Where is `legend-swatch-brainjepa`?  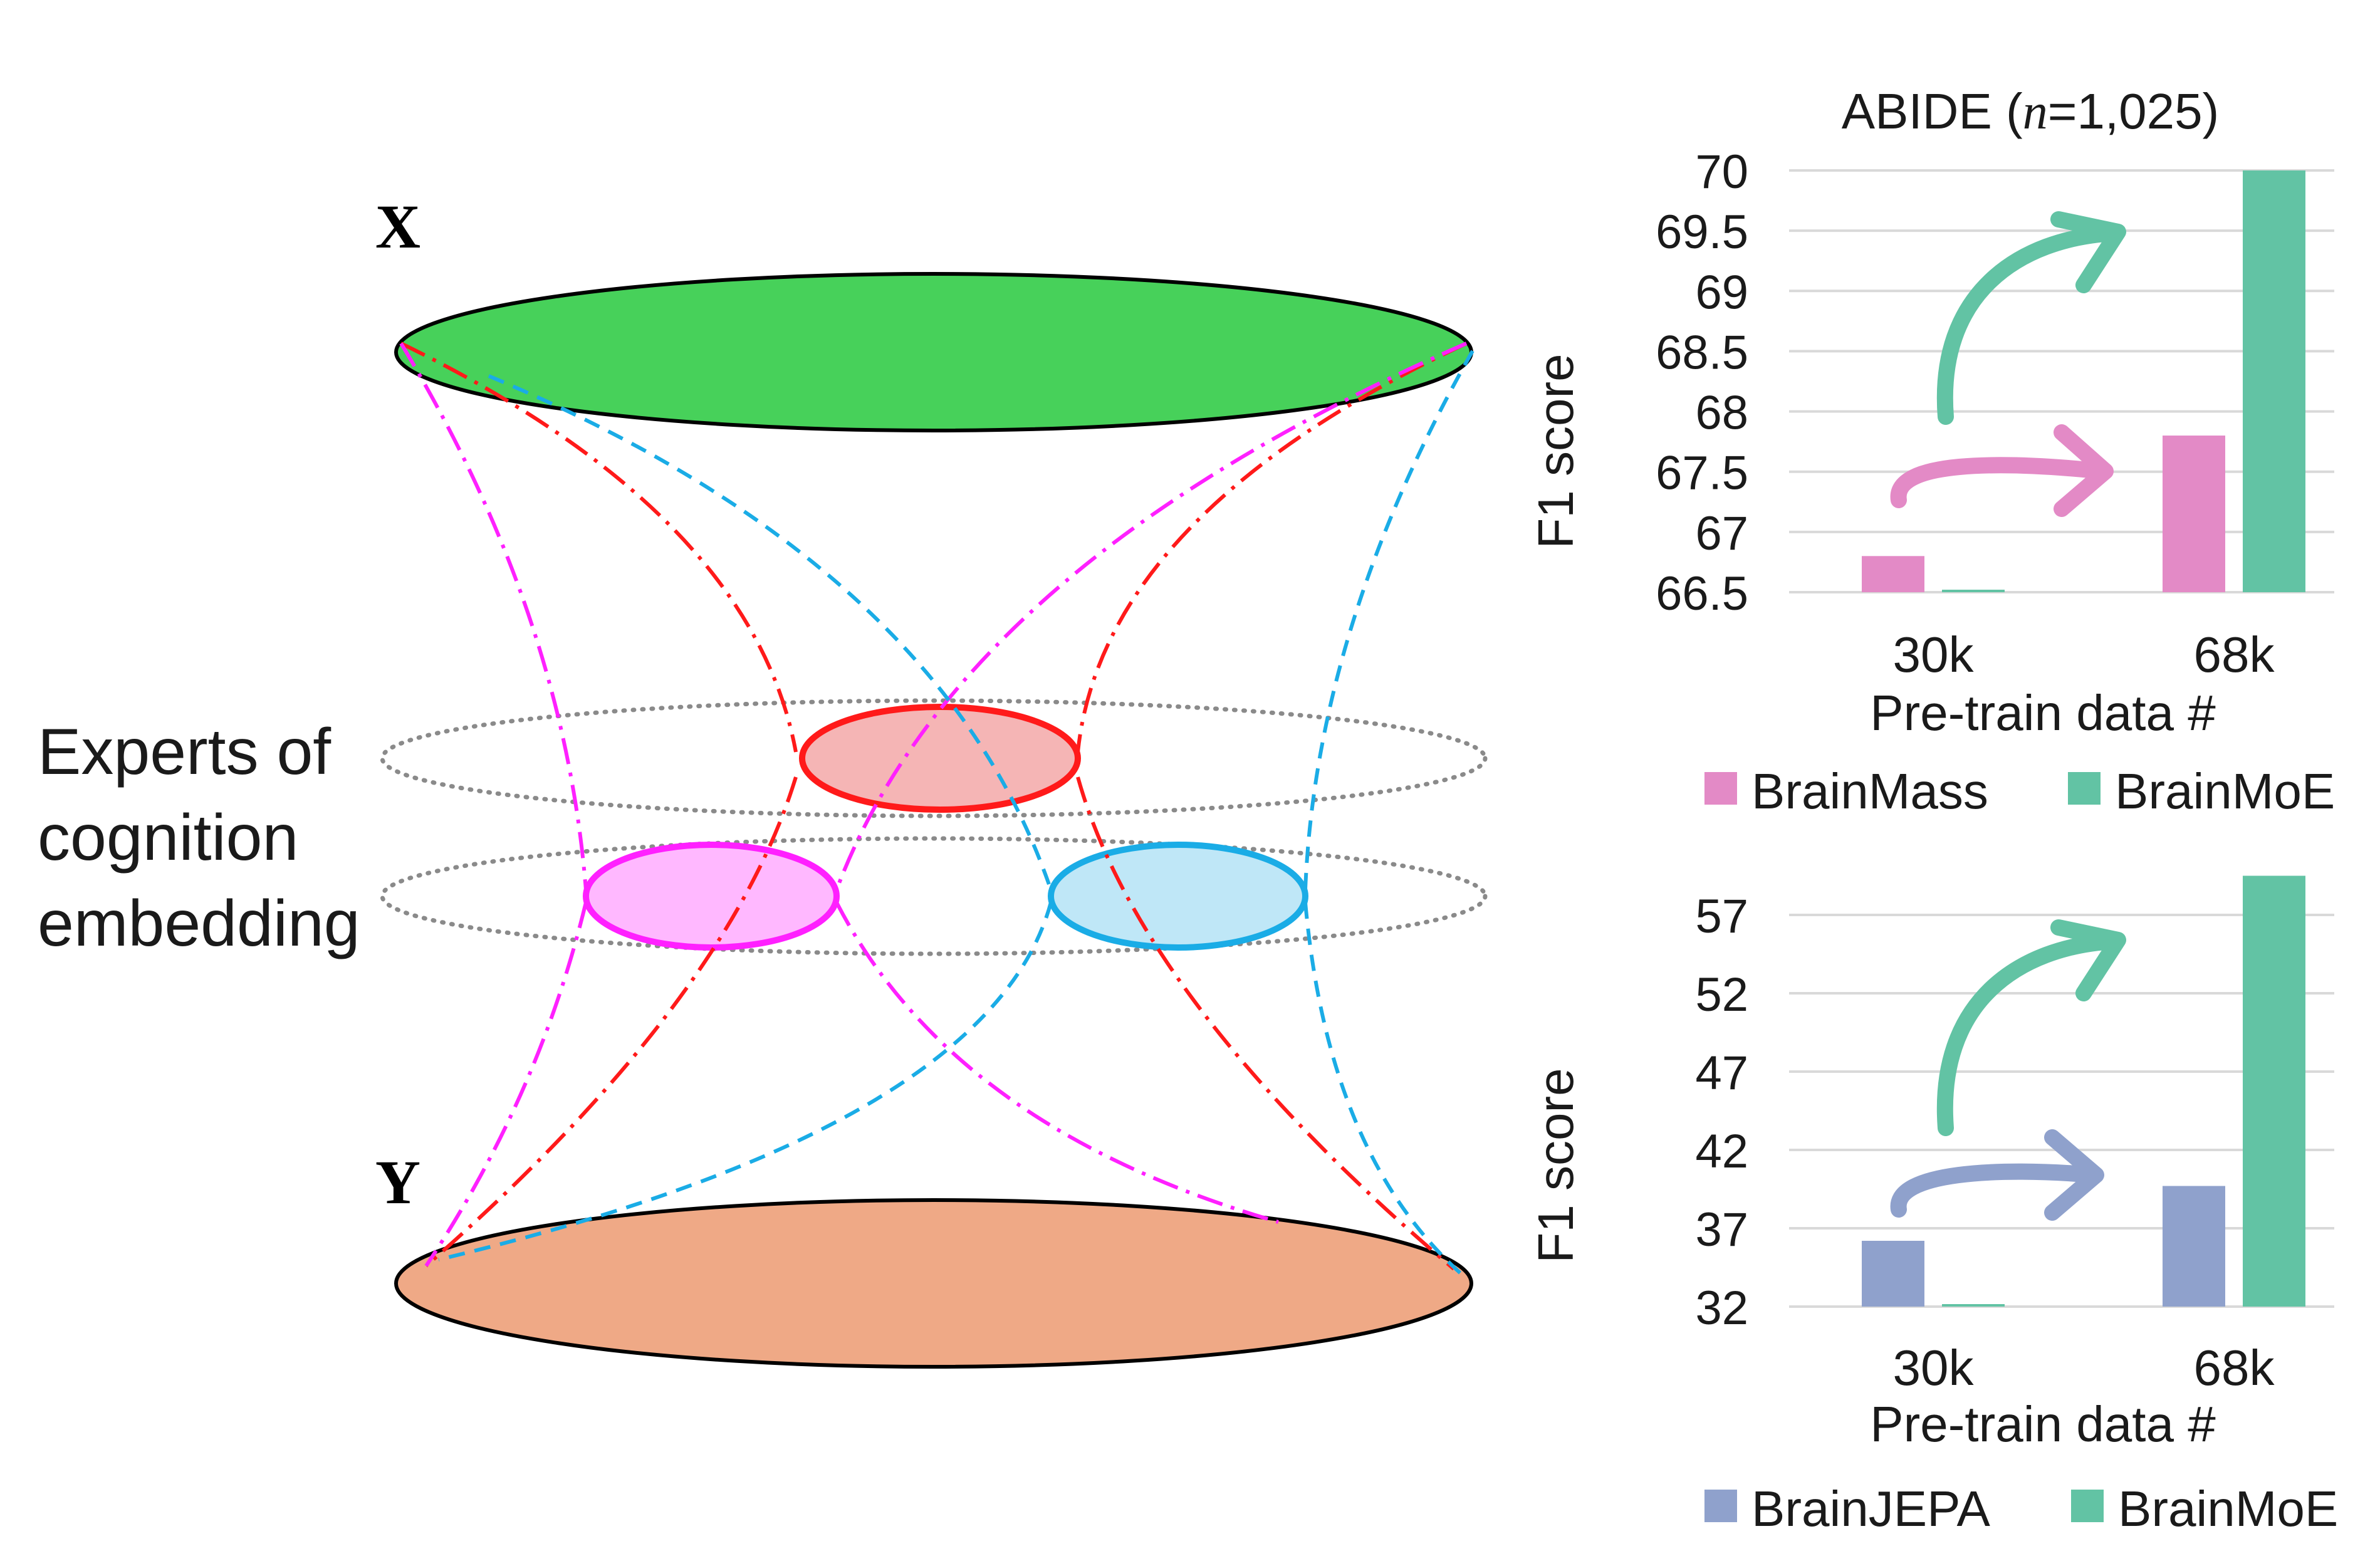 legend-swatch-brainjepa is located at coordinates (1721, 1506).